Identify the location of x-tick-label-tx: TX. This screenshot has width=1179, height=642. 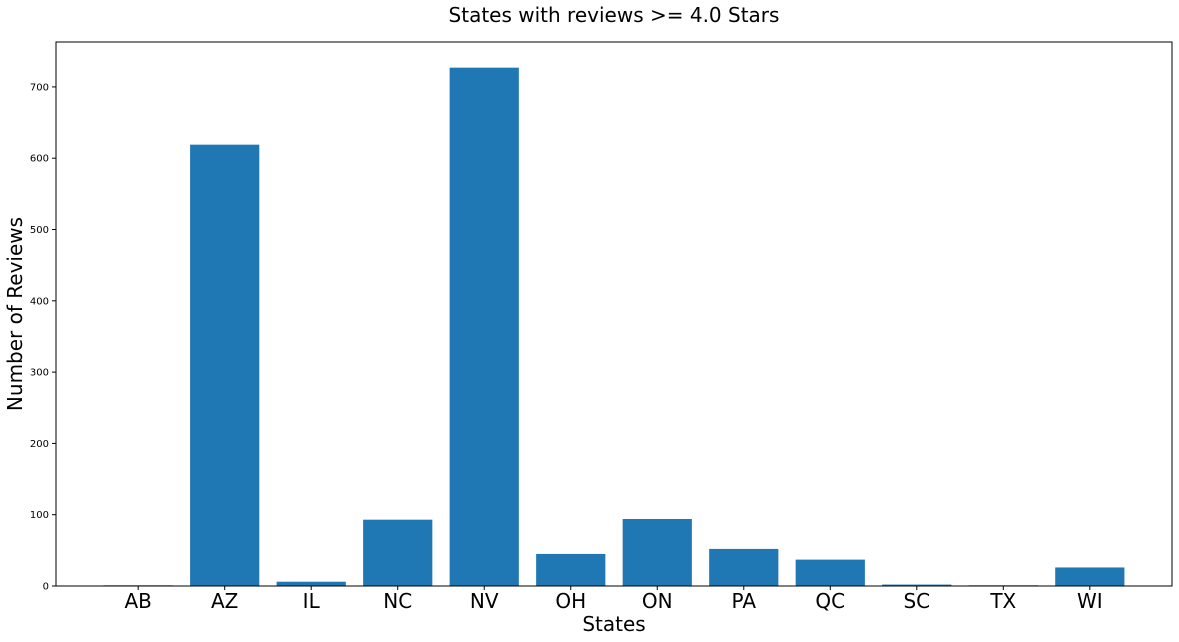
(1002, 601).